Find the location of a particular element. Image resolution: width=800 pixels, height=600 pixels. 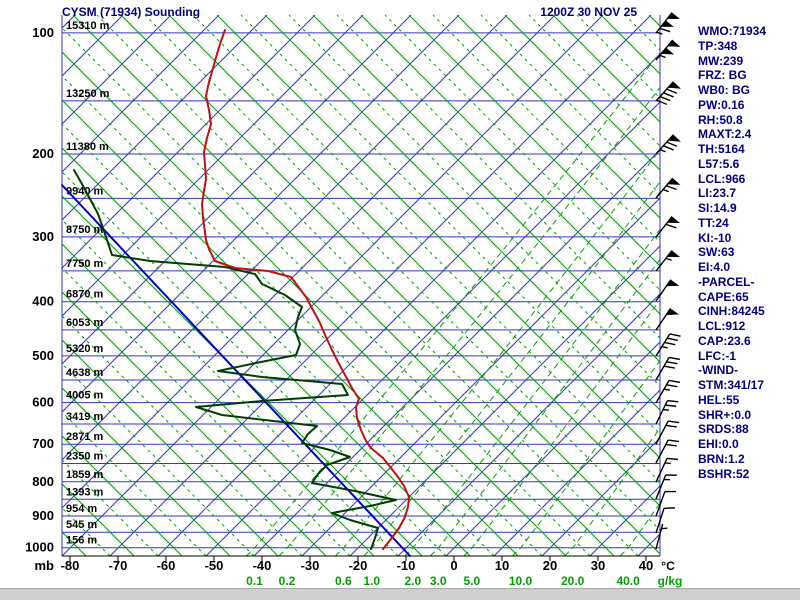

height-label: 13250 m is located at coordinates (88, 94).